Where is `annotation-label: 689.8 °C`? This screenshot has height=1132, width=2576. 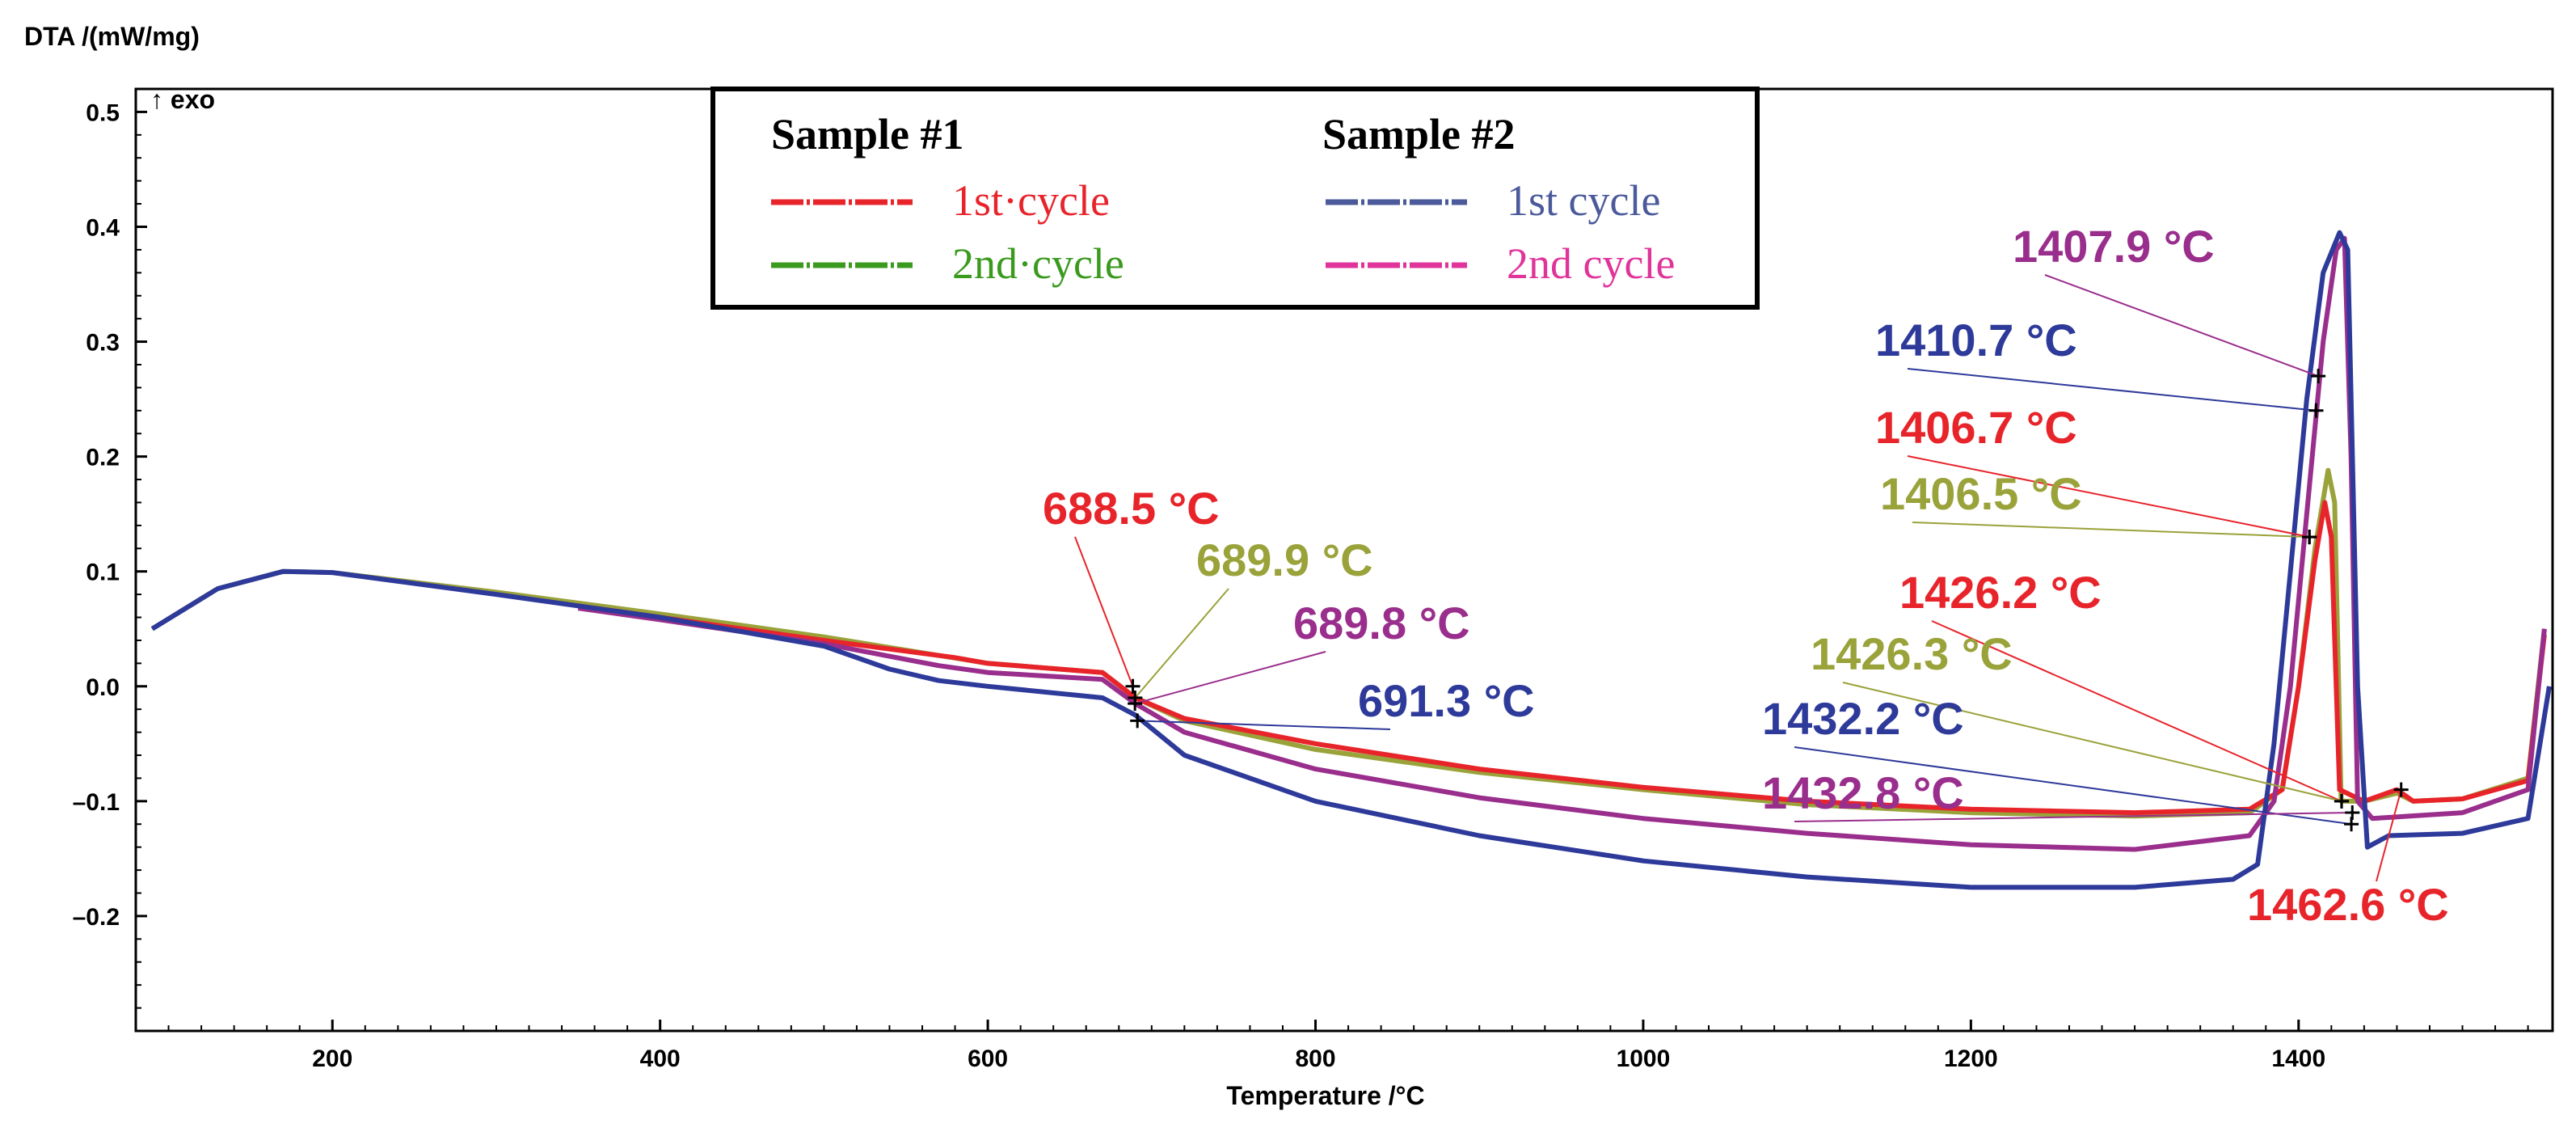
annotation-label: 689.8 °C is located at coordinates (1381, 623).